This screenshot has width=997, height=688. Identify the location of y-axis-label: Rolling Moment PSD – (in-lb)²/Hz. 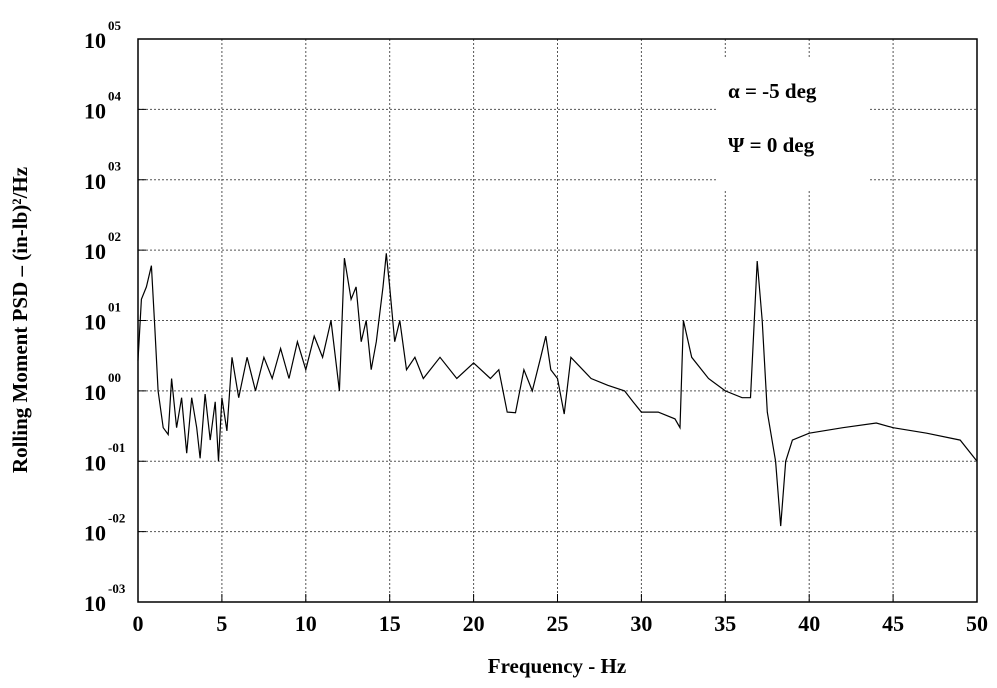
(20, 320).